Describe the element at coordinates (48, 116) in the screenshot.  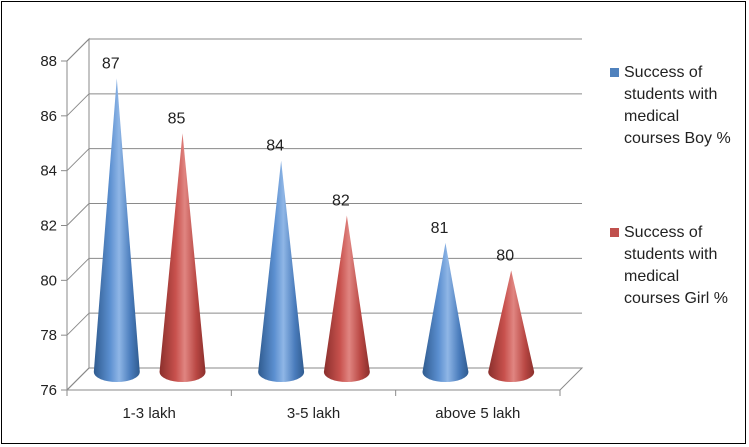
I see `y-tick-label-5: 86` at that location.